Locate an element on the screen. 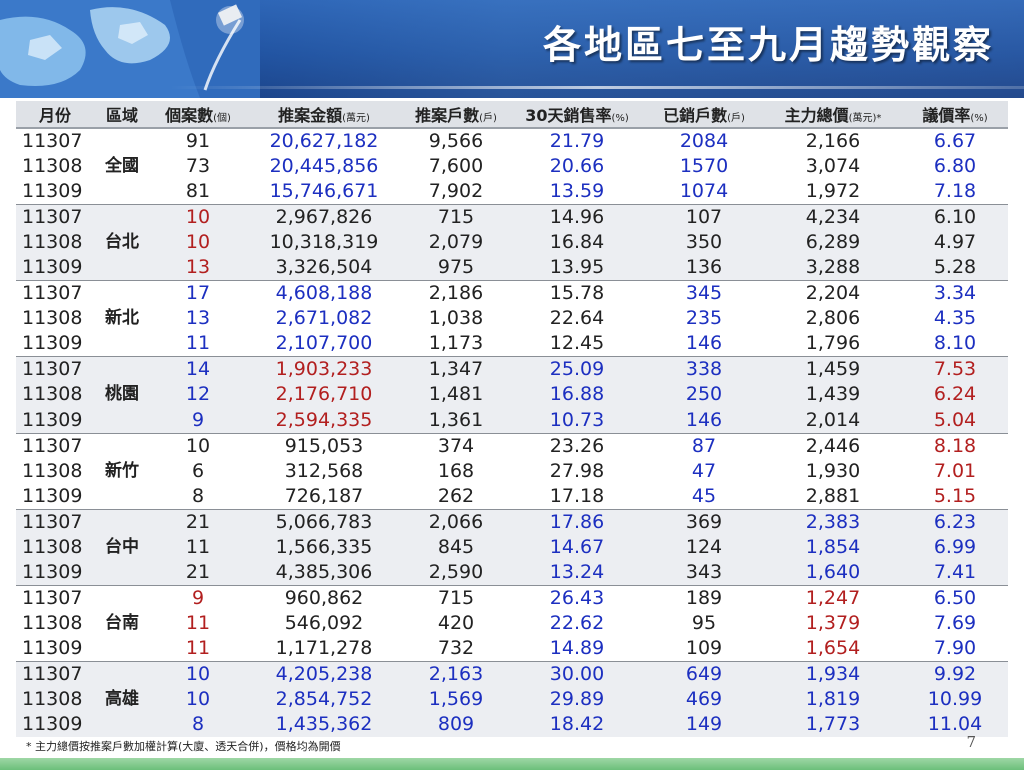 The image size is (1024, 770). cell-bargain: 7.41 is located at coordinates (955, 572).